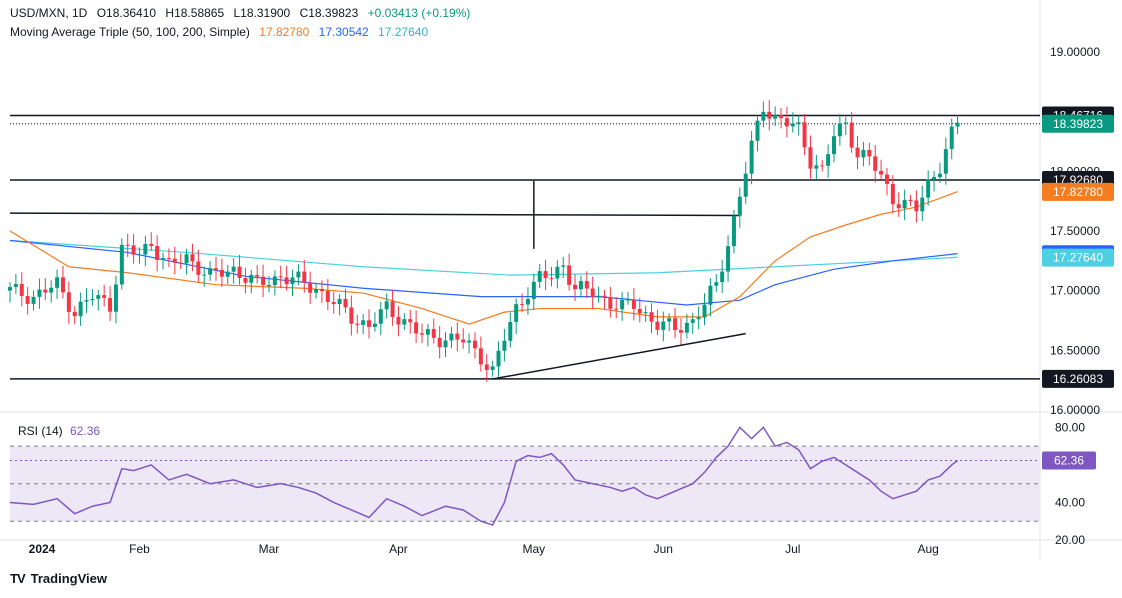 The width and height of the screenshot is (1122, 598). I want to click on price-tick-label: 17.00000, so click(1075, 291).